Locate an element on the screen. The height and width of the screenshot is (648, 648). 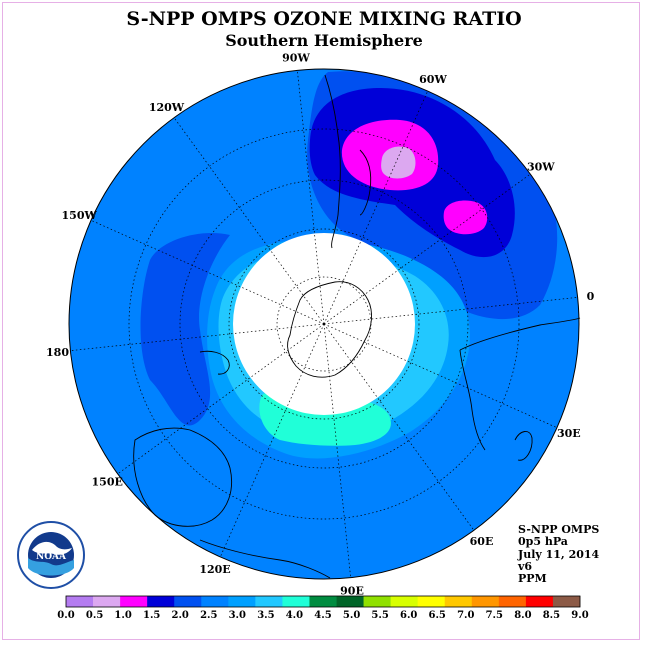
logo-text: NOAA is located at coordinates (51, 557).